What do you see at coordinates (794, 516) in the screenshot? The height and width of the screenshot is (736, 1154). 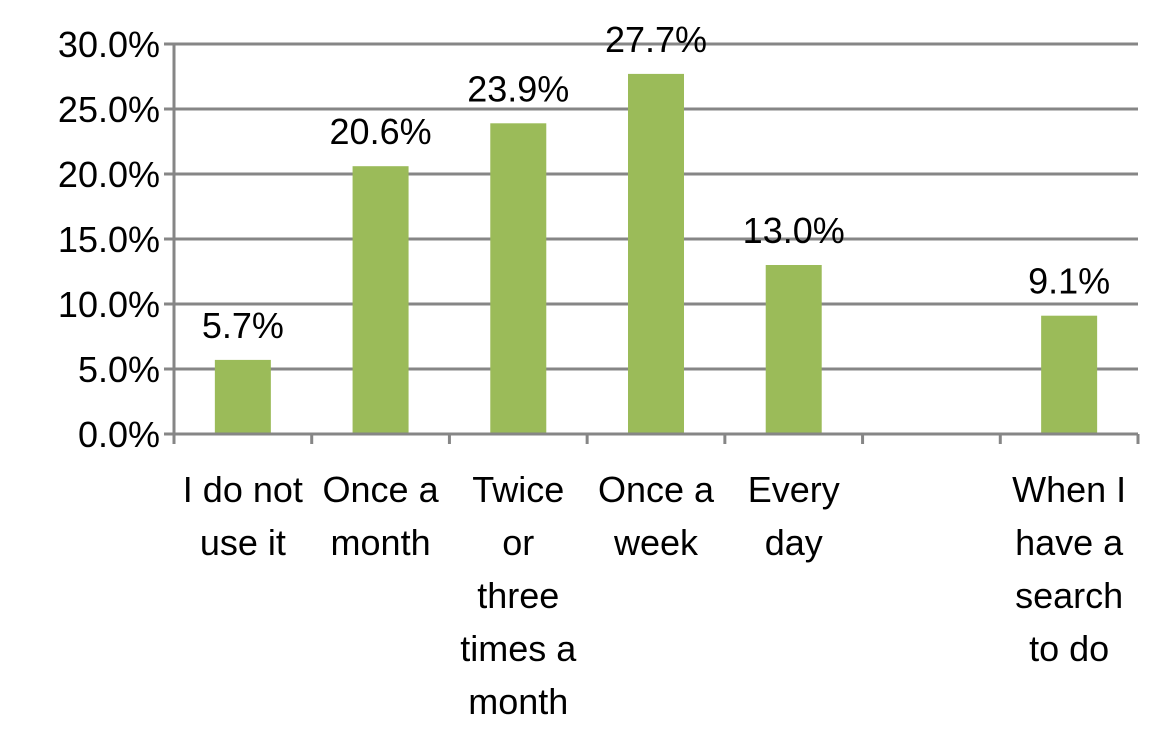 I see `category-label: Every day` at bounding box center [794, 516].